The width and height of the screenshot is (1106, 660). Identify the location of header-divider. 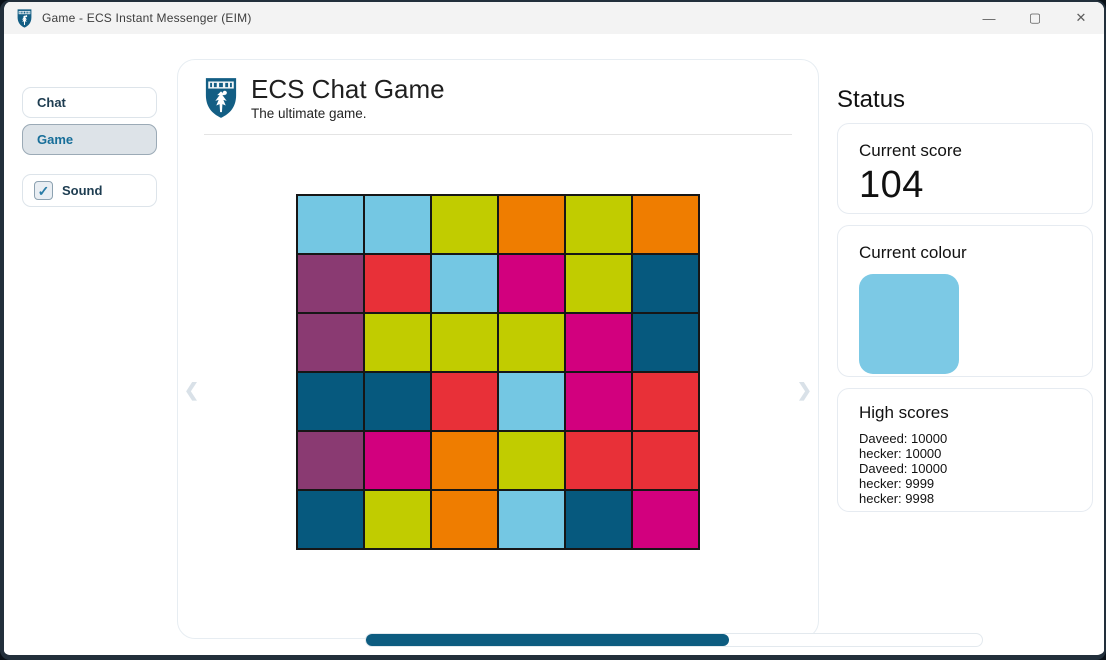
(498, 134).